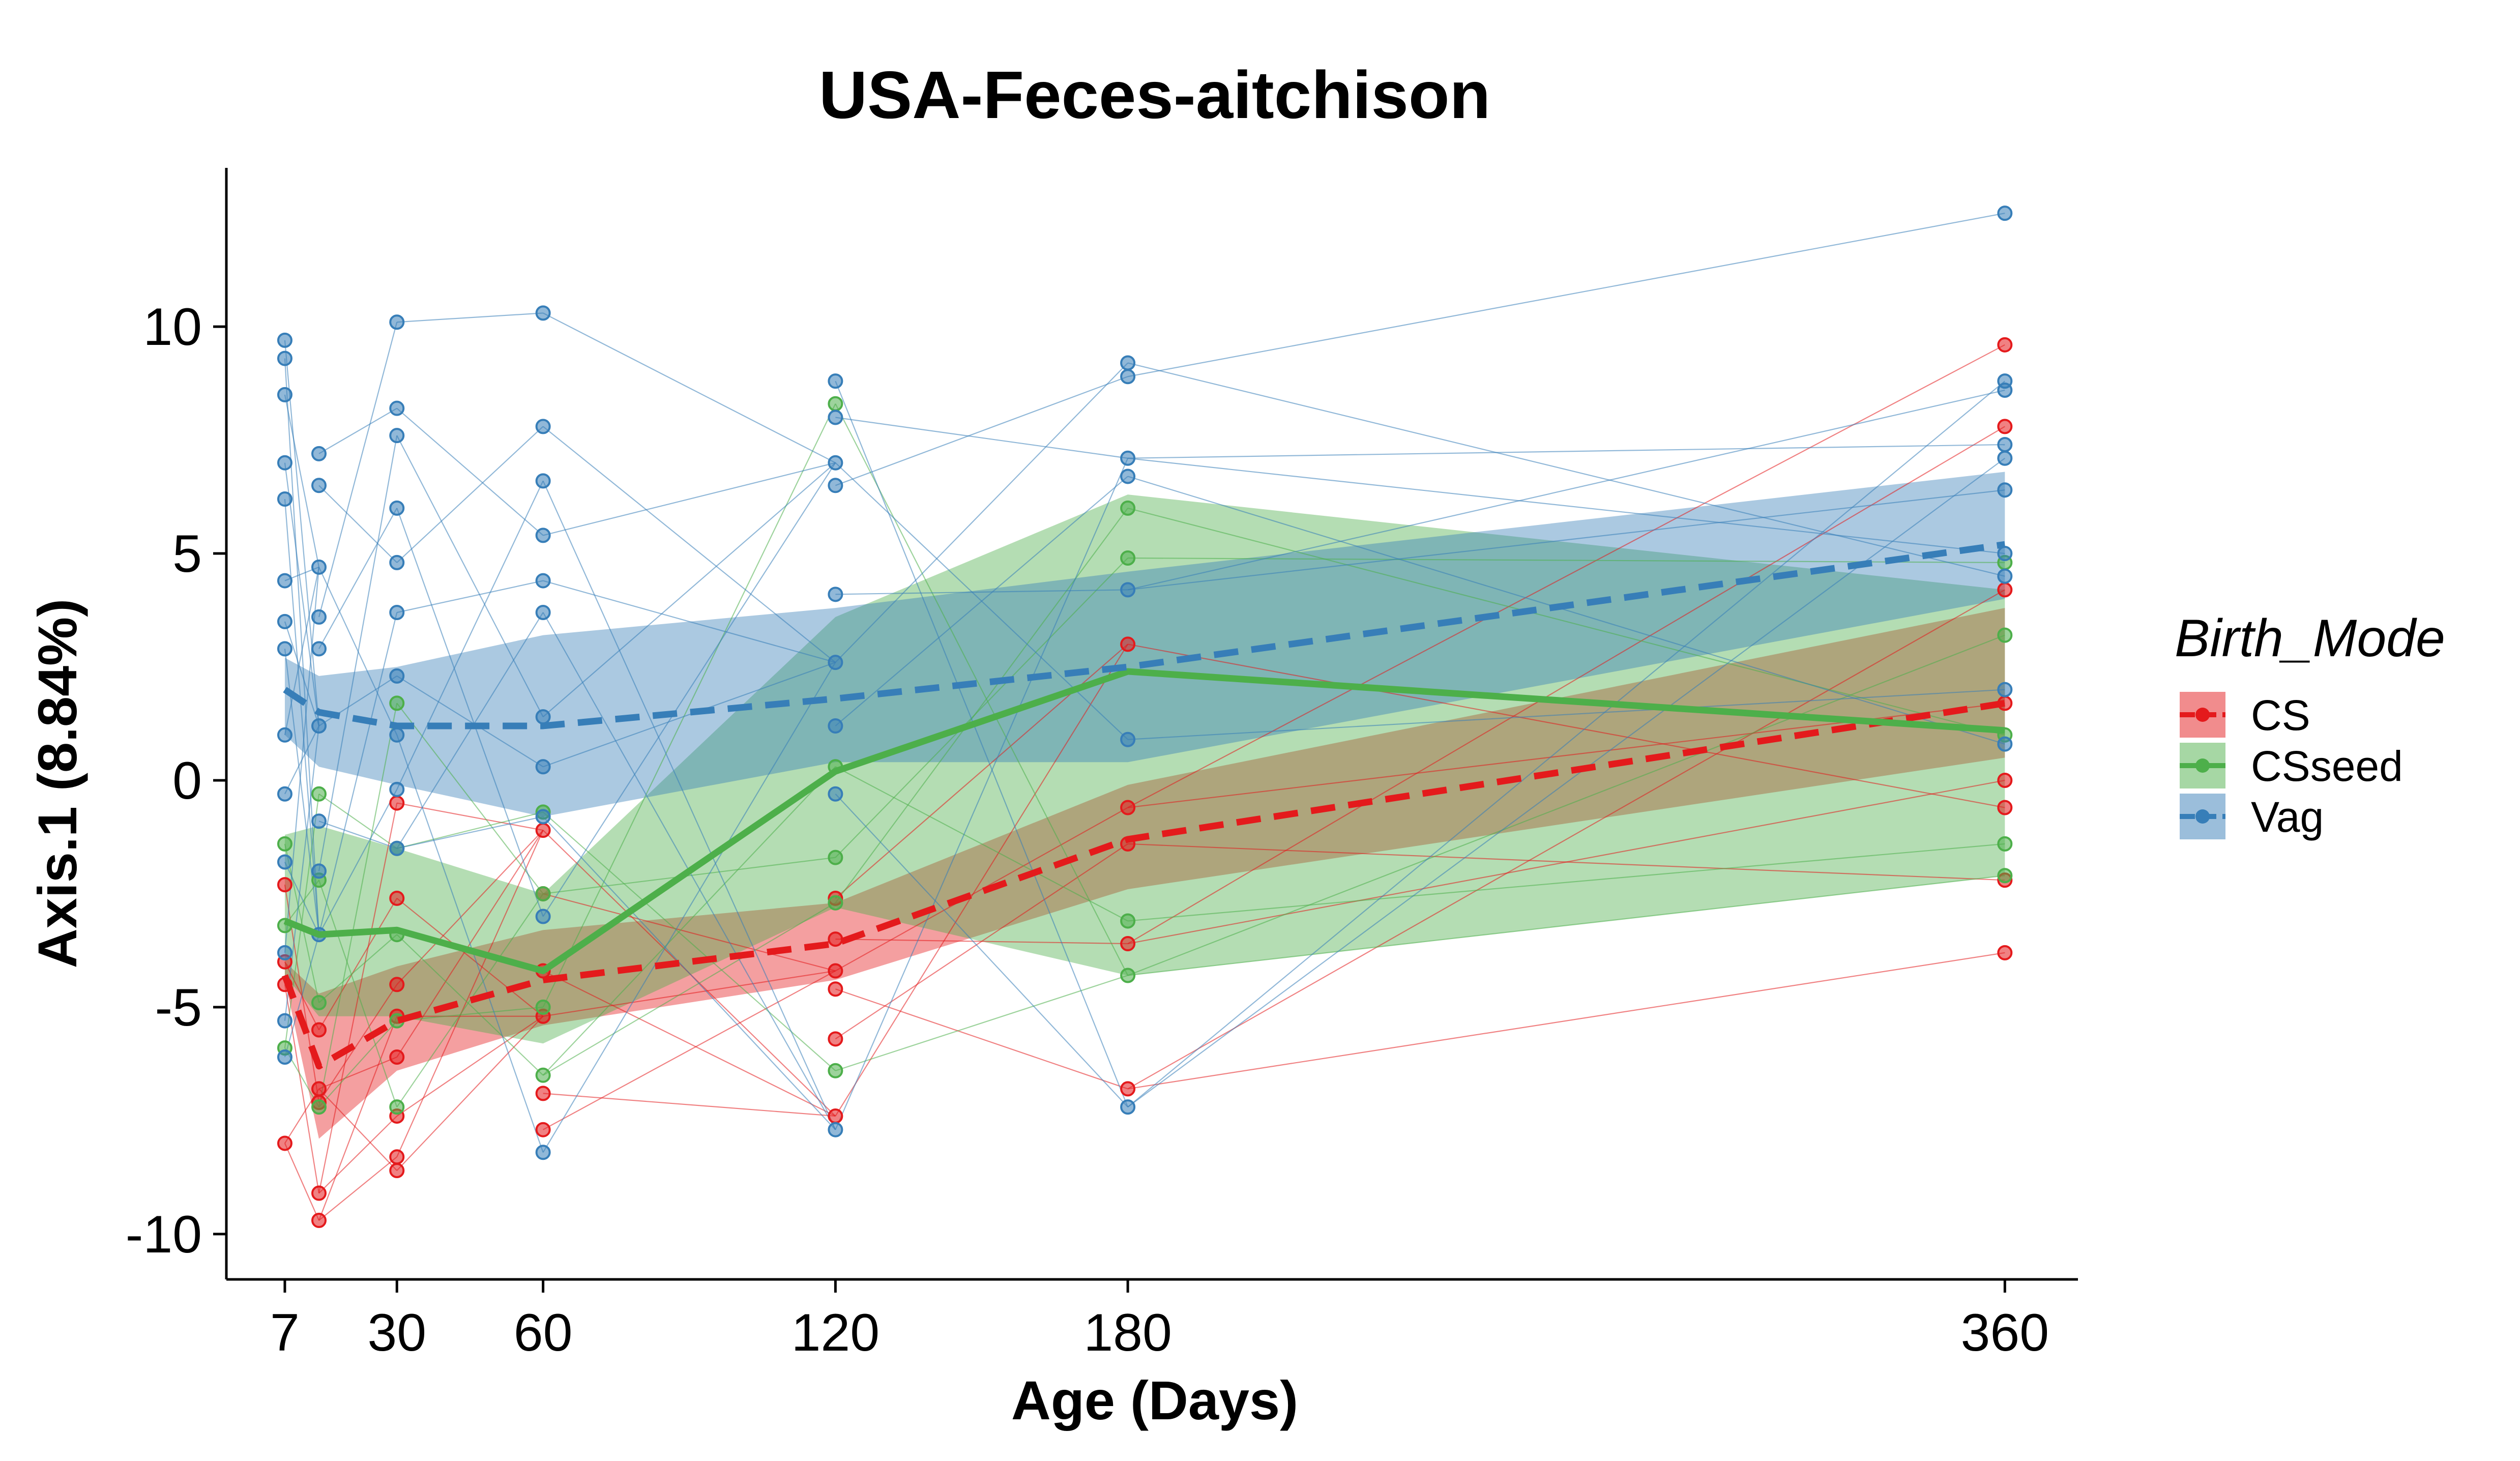 The height and width of the screenshot is (1461, 2520). I want to click on legend-dot-csseed, so click(2202, 765).